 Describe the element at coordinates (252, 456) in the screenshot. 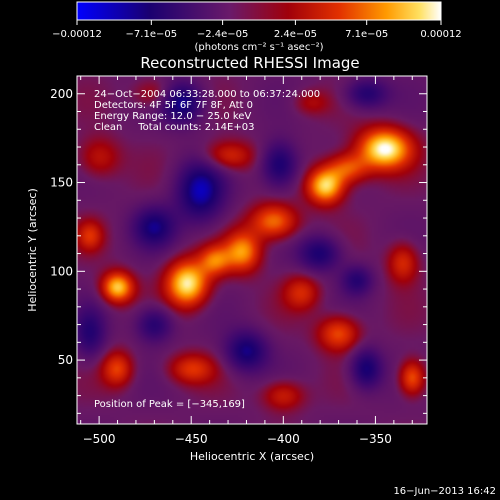

I see `x-axis-label: Heliocentric X (arcsec)` at that location.